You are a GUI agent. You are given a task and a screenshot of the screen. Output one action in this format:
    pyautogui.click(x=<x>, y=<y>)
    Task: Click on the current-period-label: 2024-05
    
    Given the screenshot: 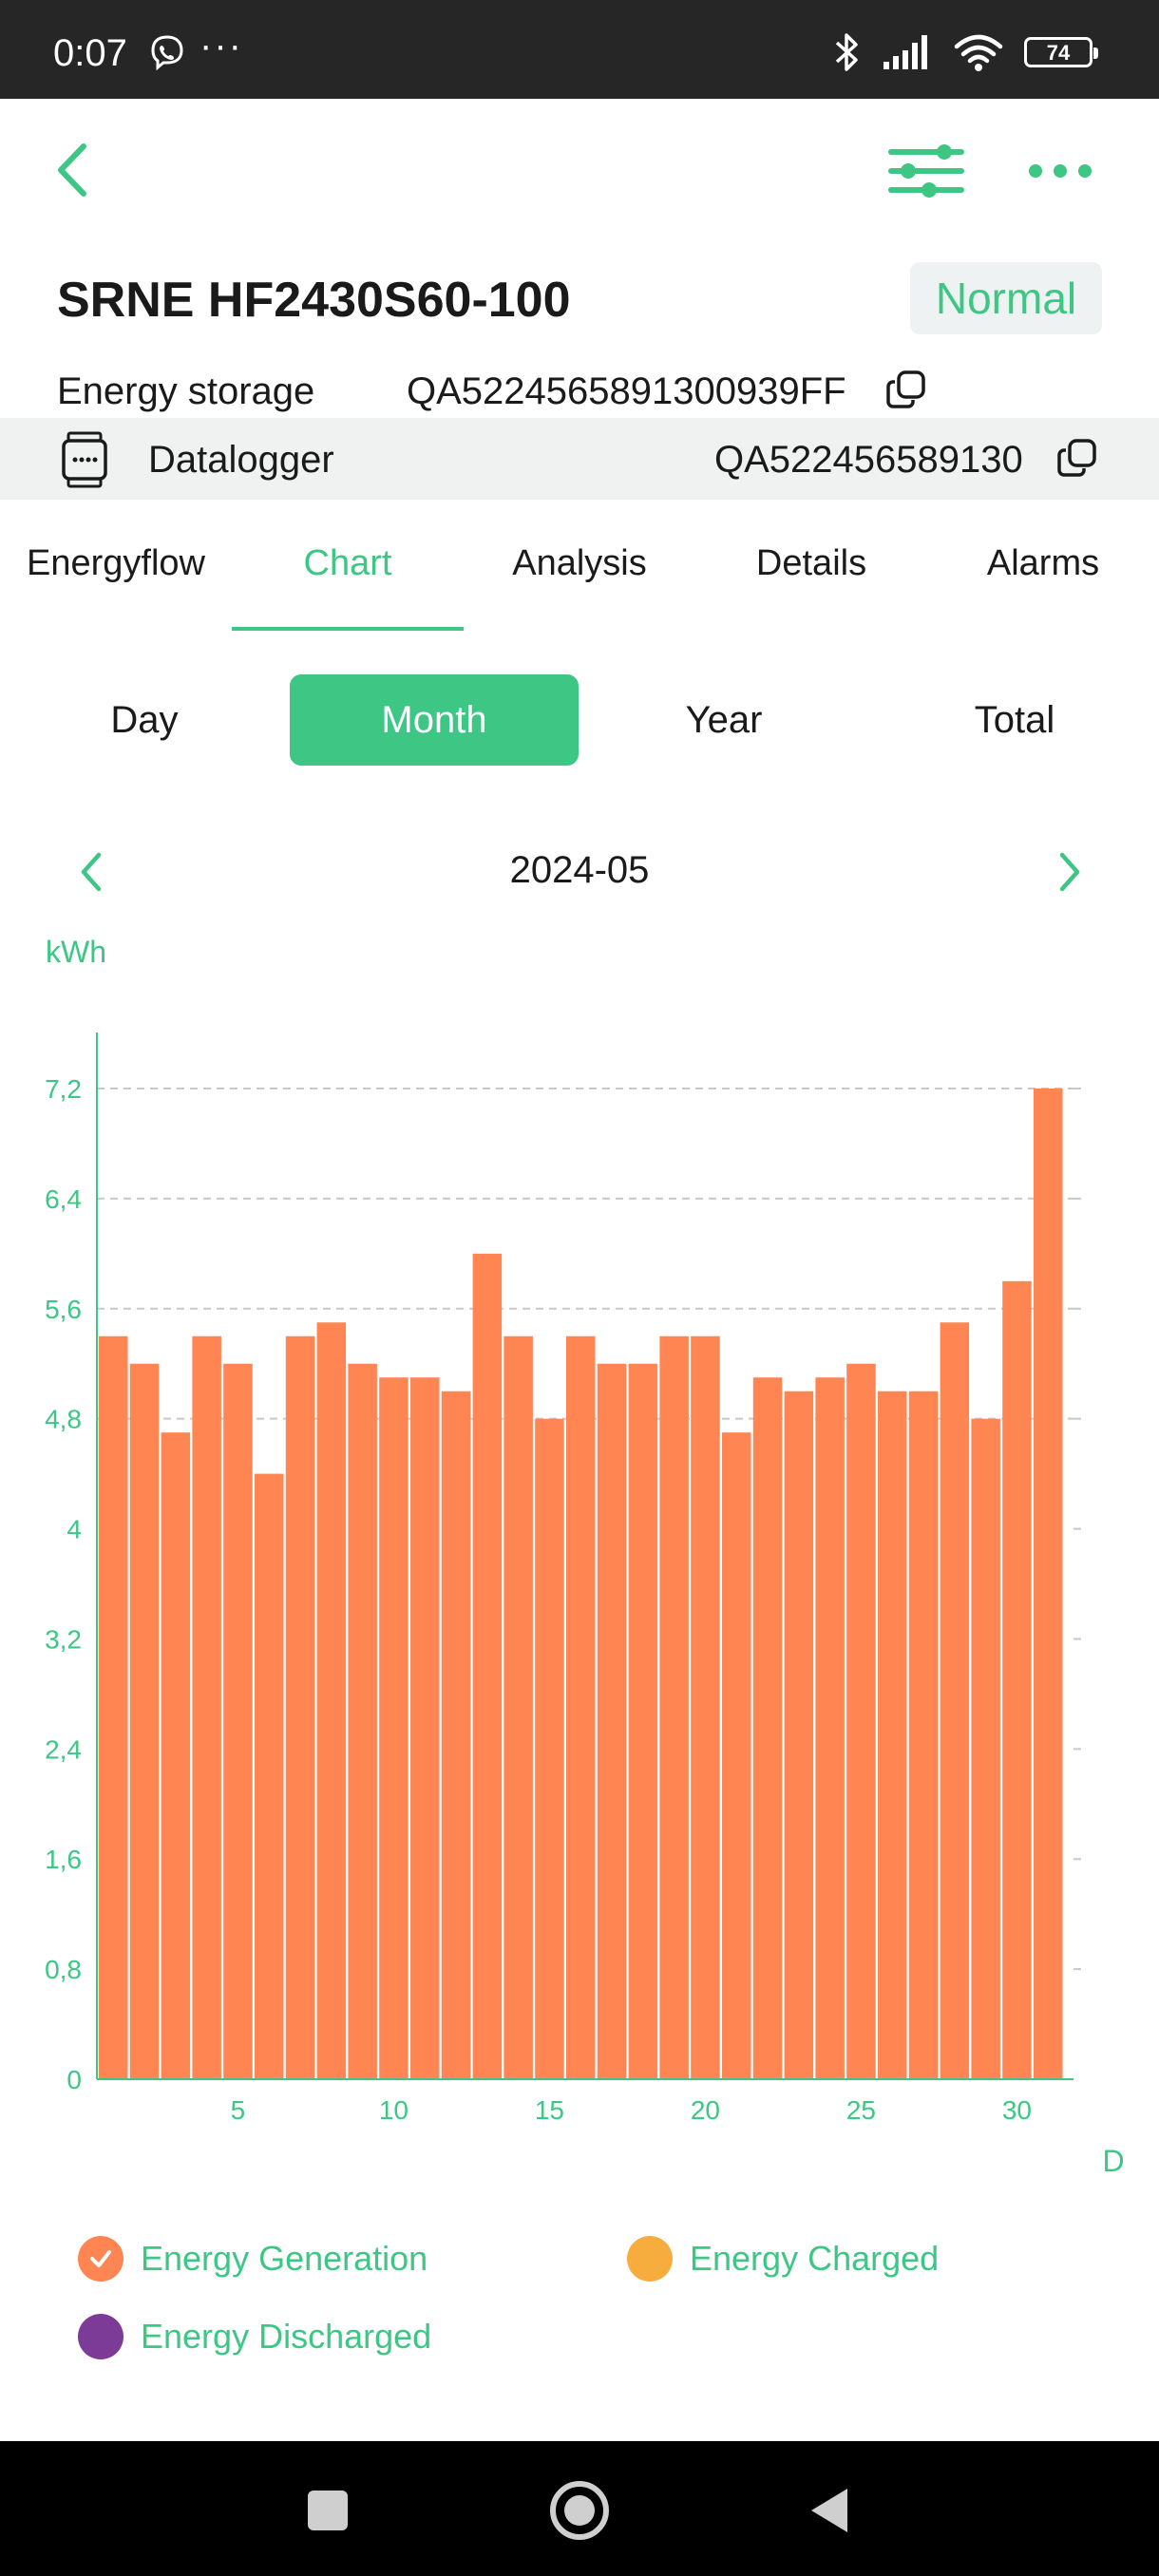 What is the action you would take?
    pyautogui.click(x=579, y=870)
    